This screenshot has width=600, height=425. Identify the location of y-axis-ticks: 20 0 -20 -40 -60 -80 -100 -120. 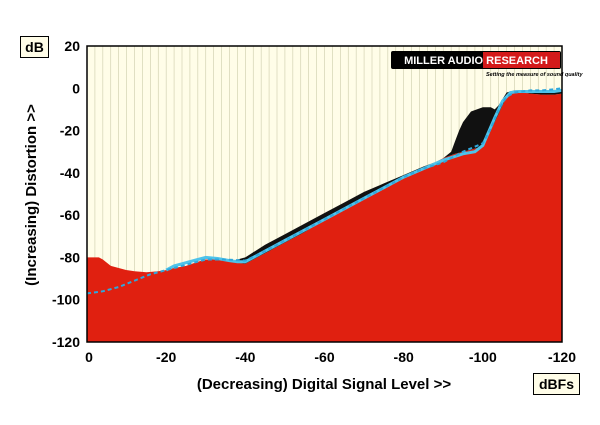
(66, 194).